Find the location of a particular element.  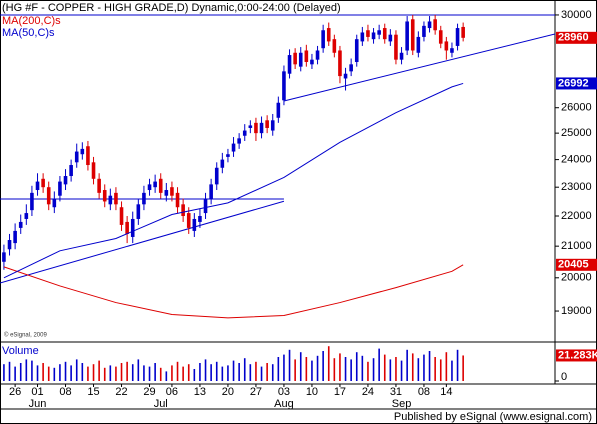

x-tick-label: 10 is located at coordinates (312, 392).